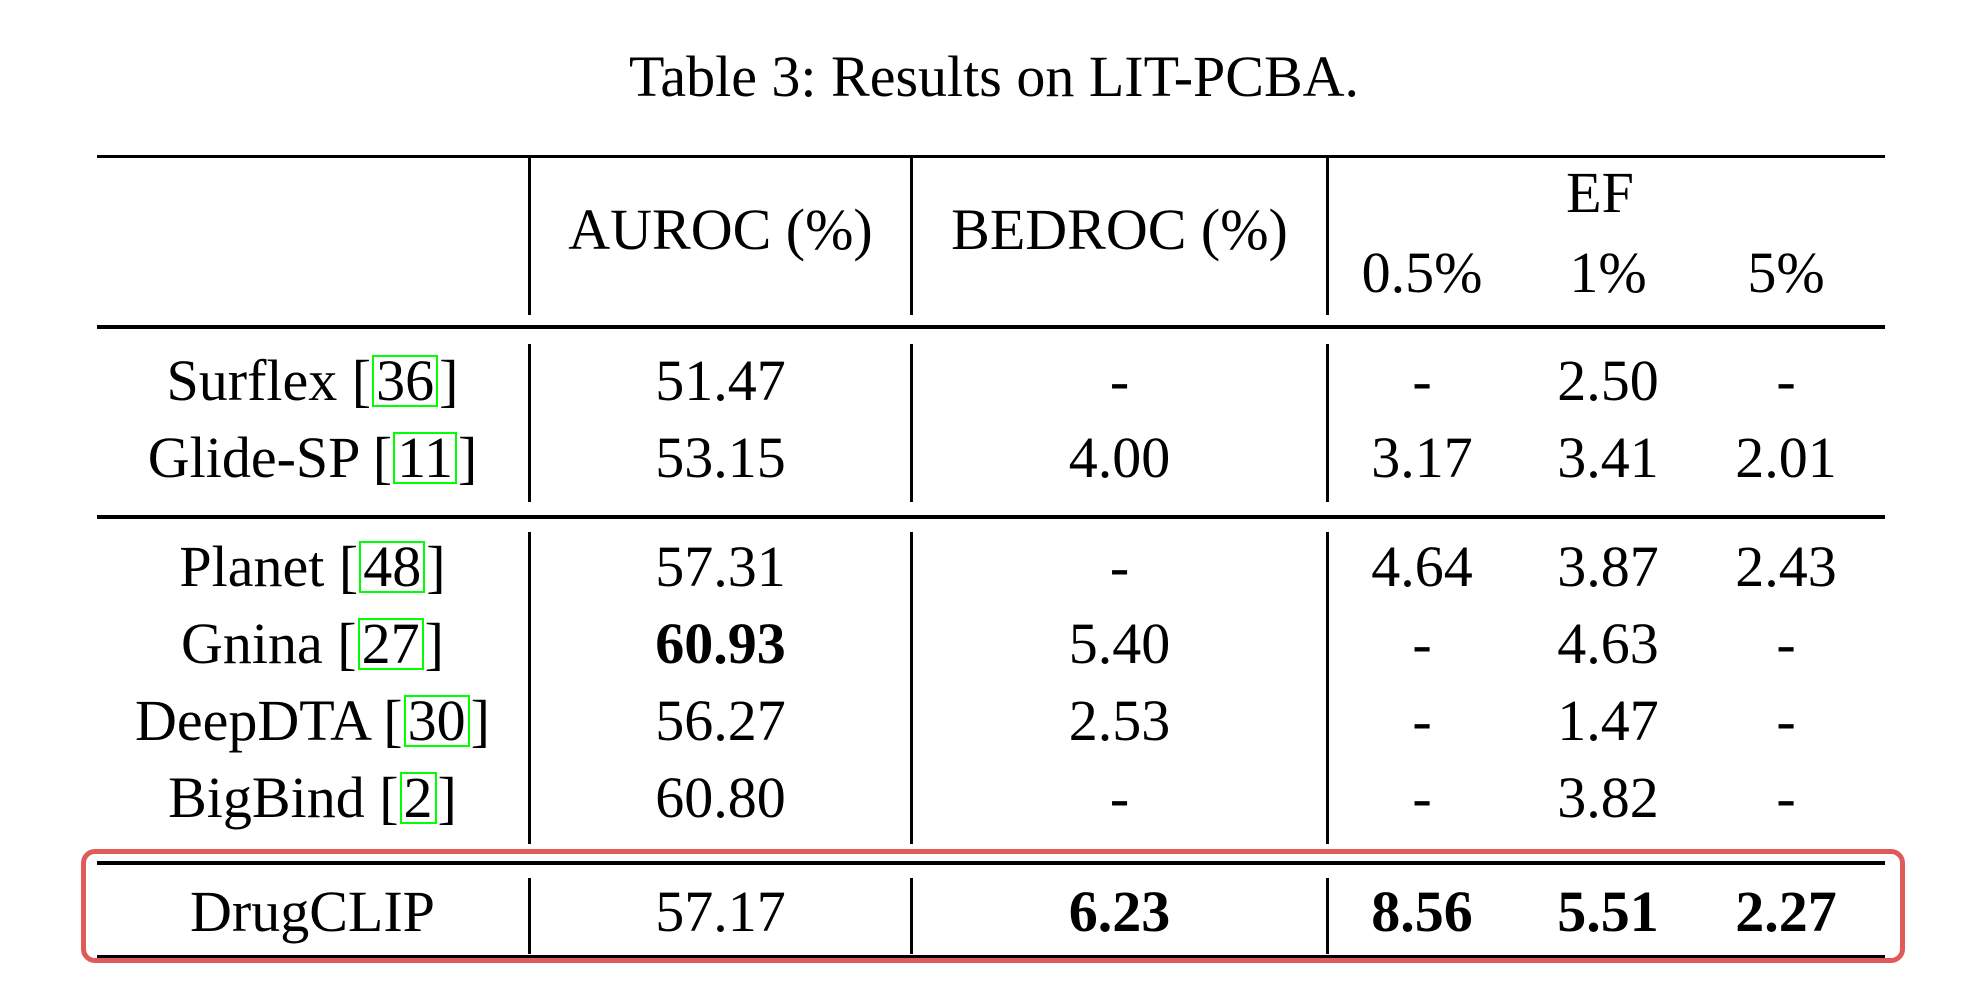  I want to click on citation-link: 2, so click(418, 798).